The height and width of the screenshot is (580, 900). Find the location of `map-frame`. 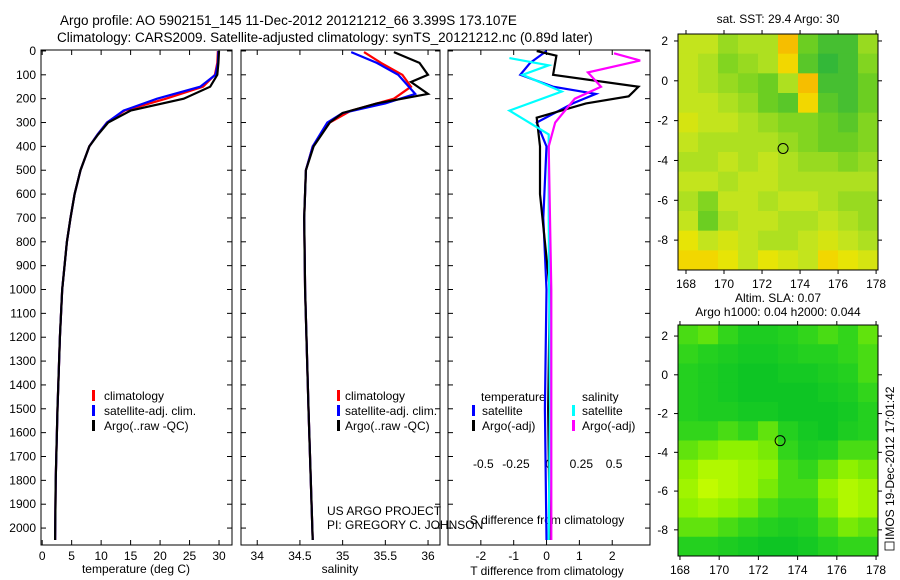

map-frame is located at coordinates (778, 152).